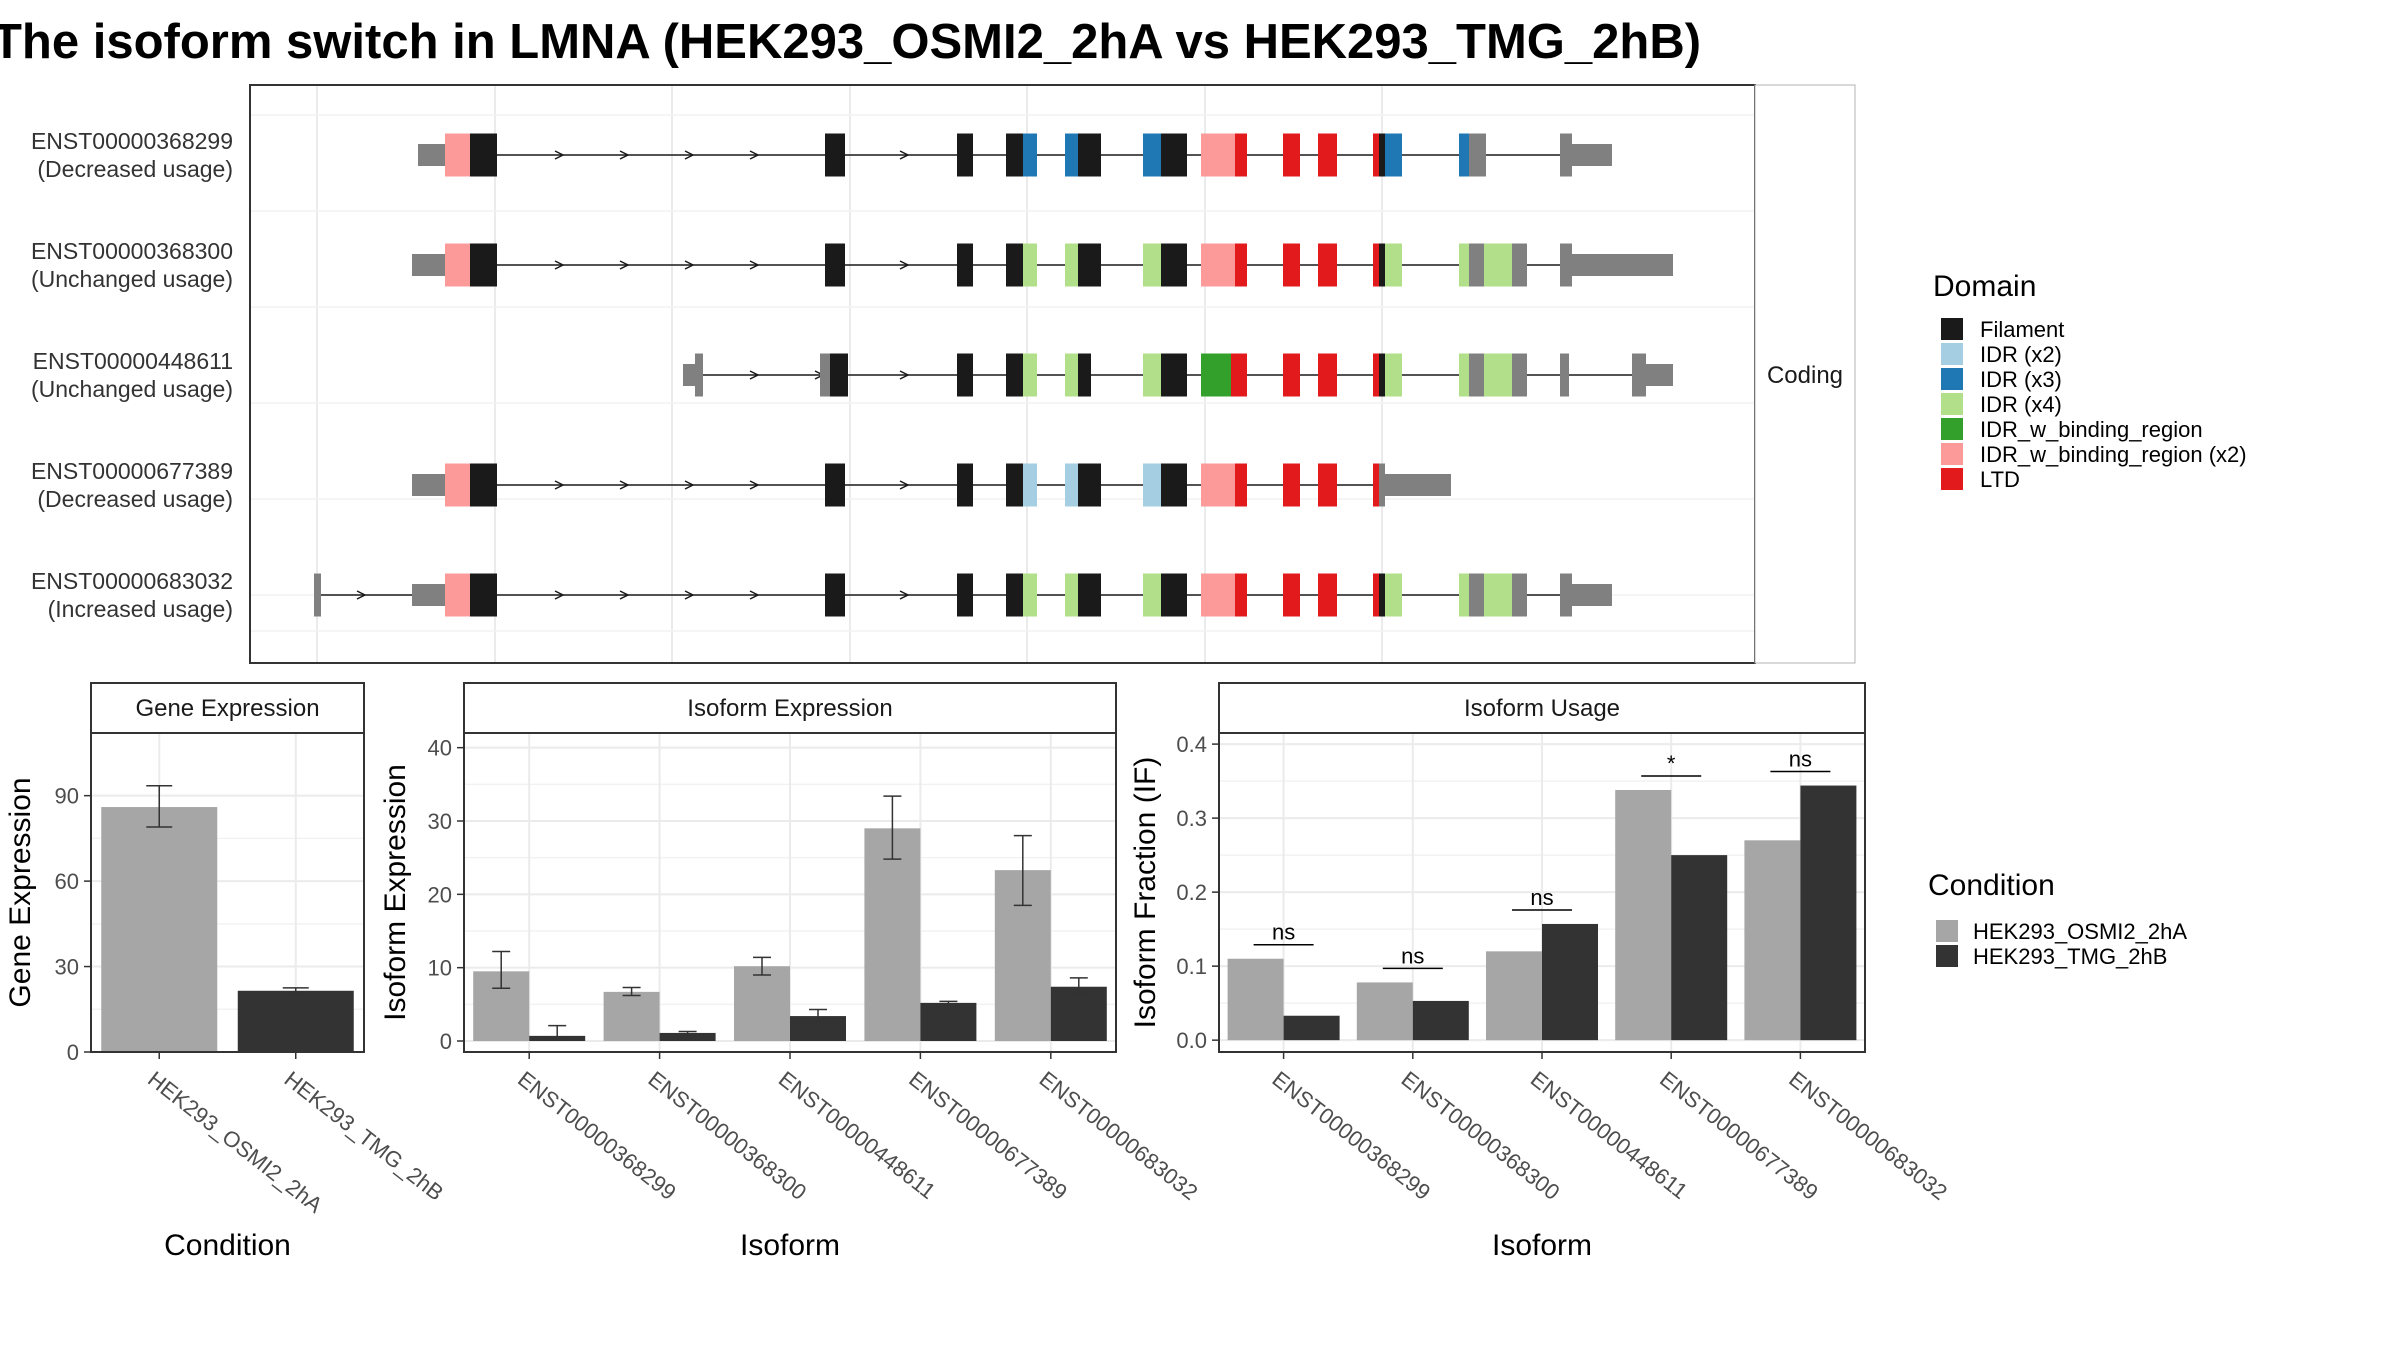 This screenshot has height=1350, width=2400. What do you see at coordinates (1805, 375) in the screenshot?
I see `structure-strip-label: Coding` at bounding box center [1805, 375].